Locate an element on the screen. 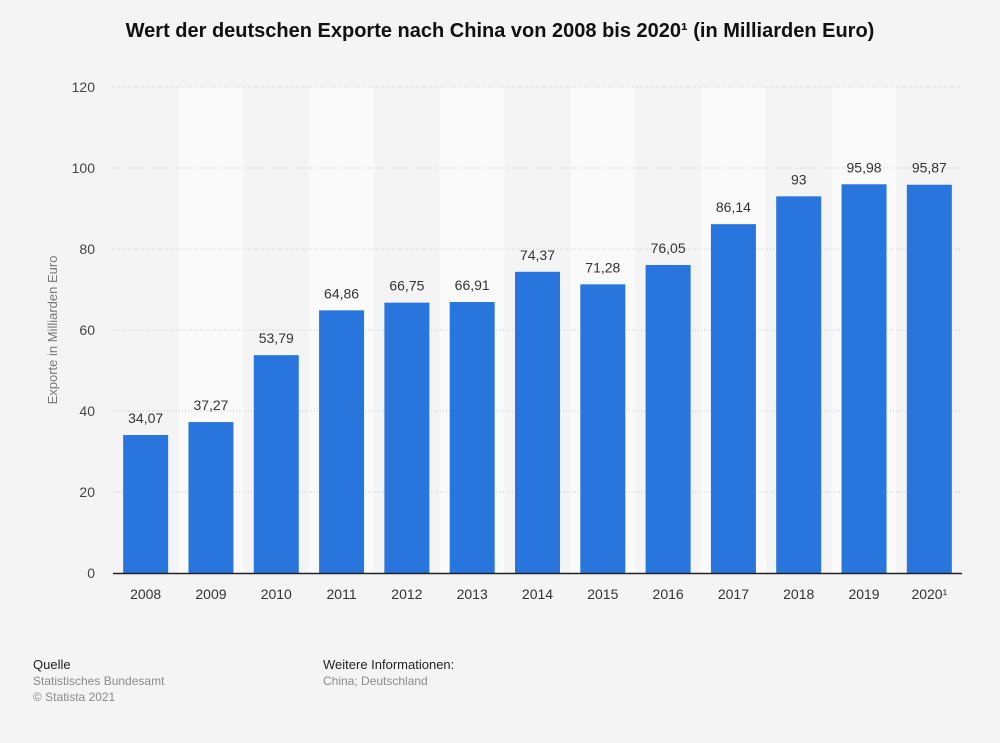 The width and height of the screenshot is (1000, 743). x-tick-label: 2011 is located at coordinates (342, 594).